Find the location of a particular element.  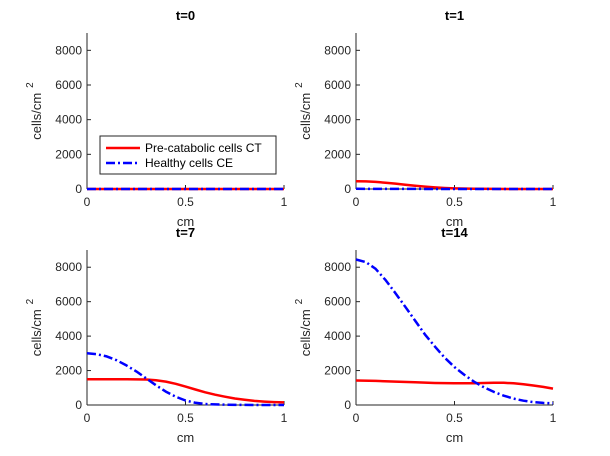

legend-entry-label: Healthy cells CE is located at coordinates (189, 163).